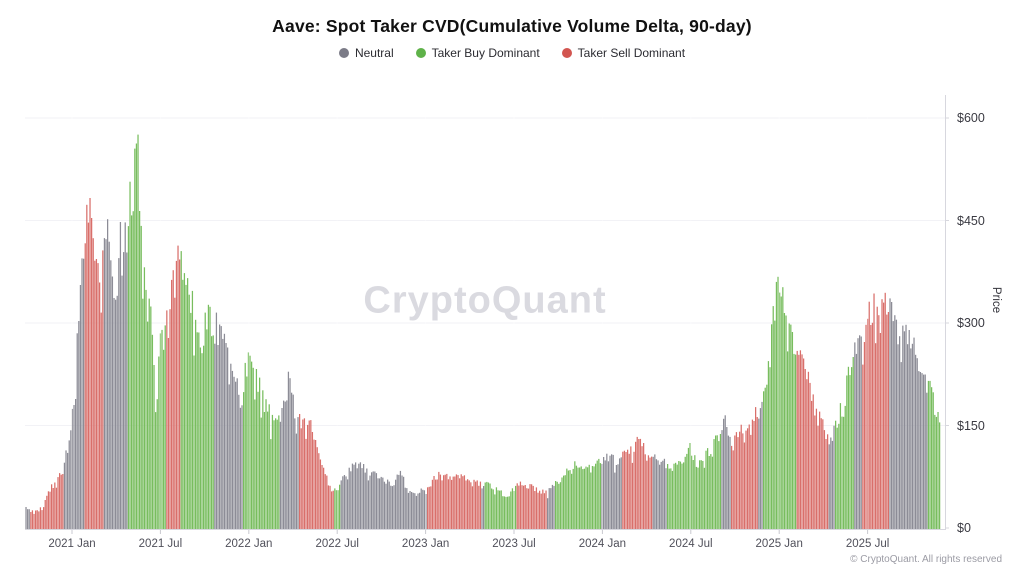  Describe the element at coordinates (926, 559) in the screenshot. I see `copyright-note: © CryptoQuant. All rights reserved` at that location.